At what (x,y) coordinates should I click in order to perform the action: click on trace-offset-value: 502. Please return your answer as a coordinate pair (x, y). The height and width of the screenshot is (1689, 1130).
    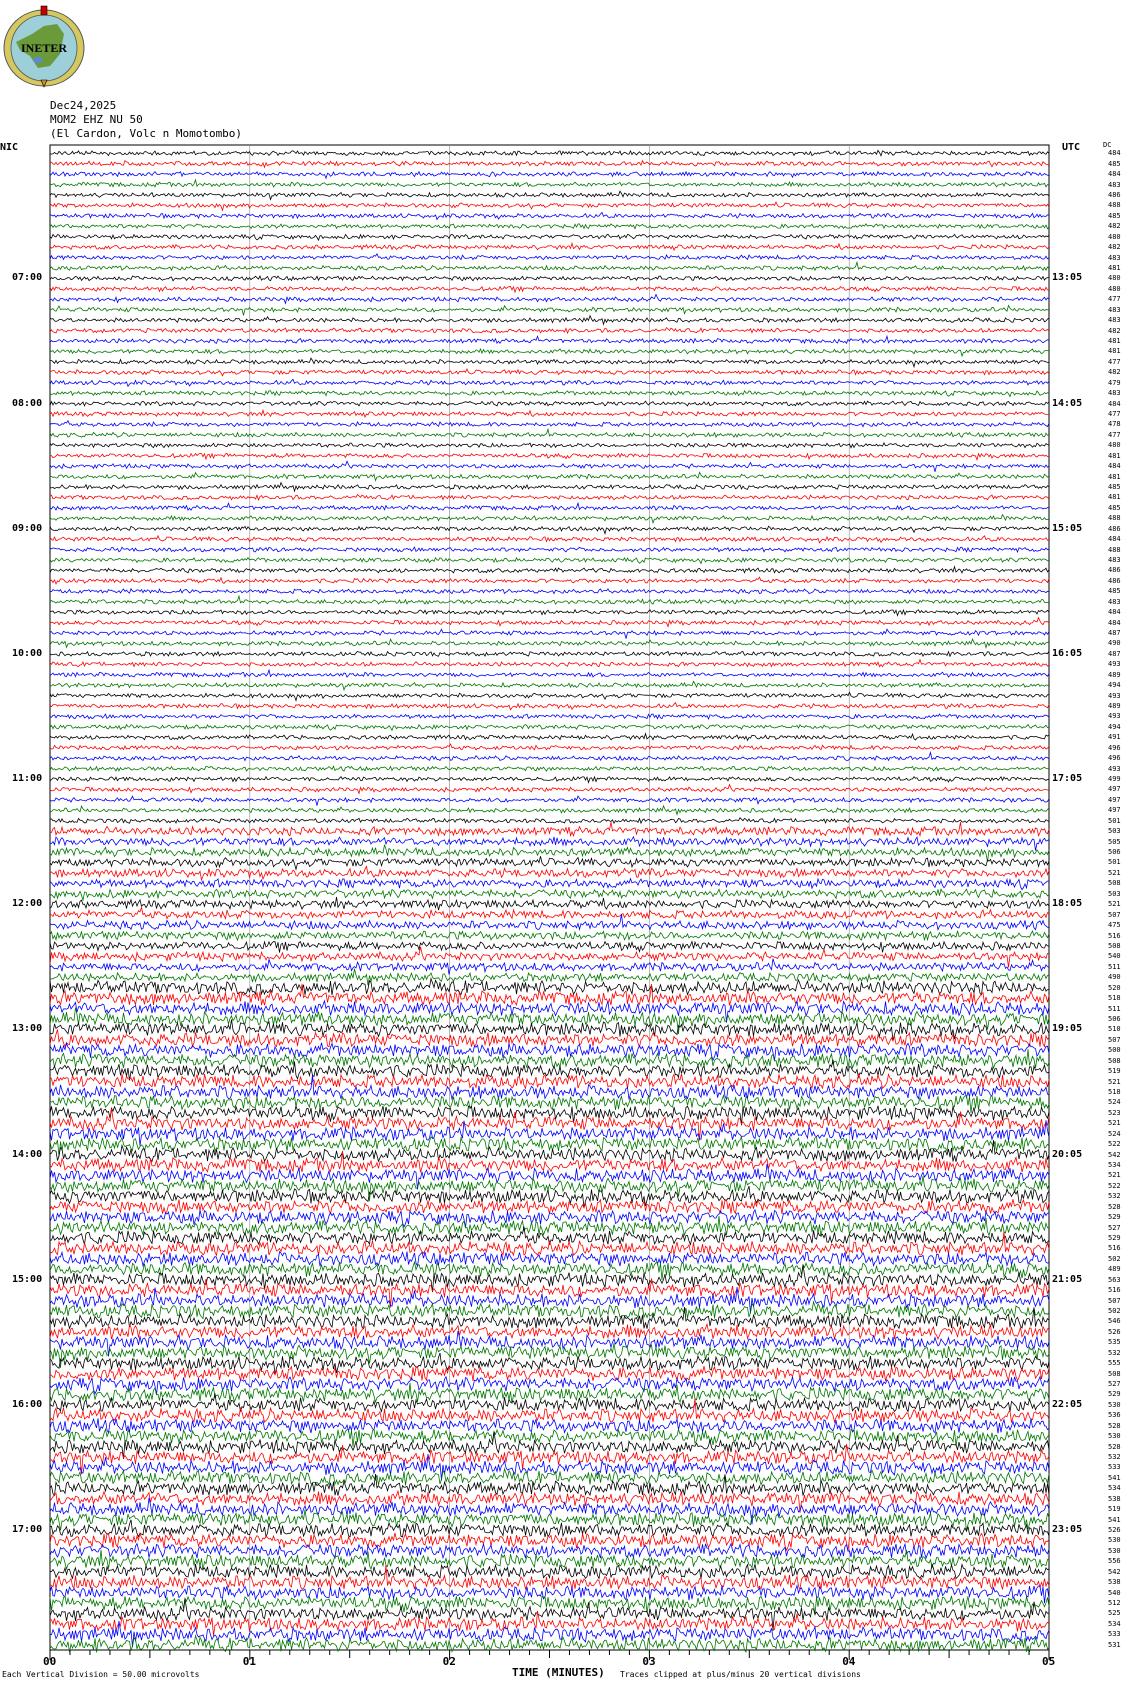
    Looking at the image, I should click on (1114, 1311).